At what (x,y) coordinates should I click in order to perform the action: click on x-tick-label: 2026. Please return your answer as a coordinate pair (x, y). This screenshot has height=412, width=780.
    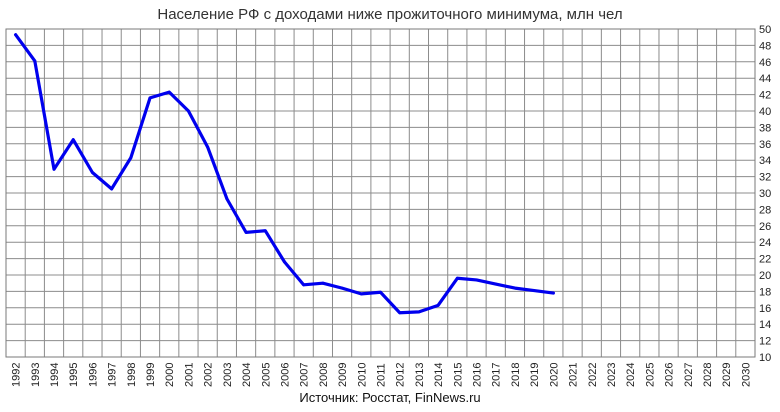
    Looking at the image, I should click on (670, 375).